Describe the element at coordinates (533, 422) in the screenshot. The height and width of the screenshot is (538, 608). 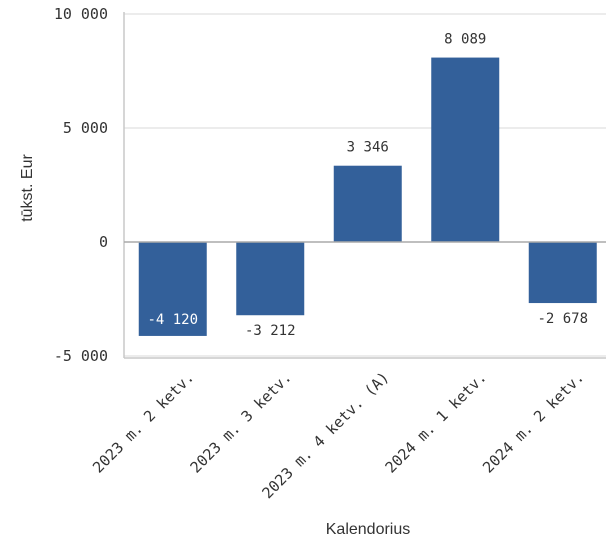
I see `x-tick-label: 2024 m. 2 ketv.` at that location.